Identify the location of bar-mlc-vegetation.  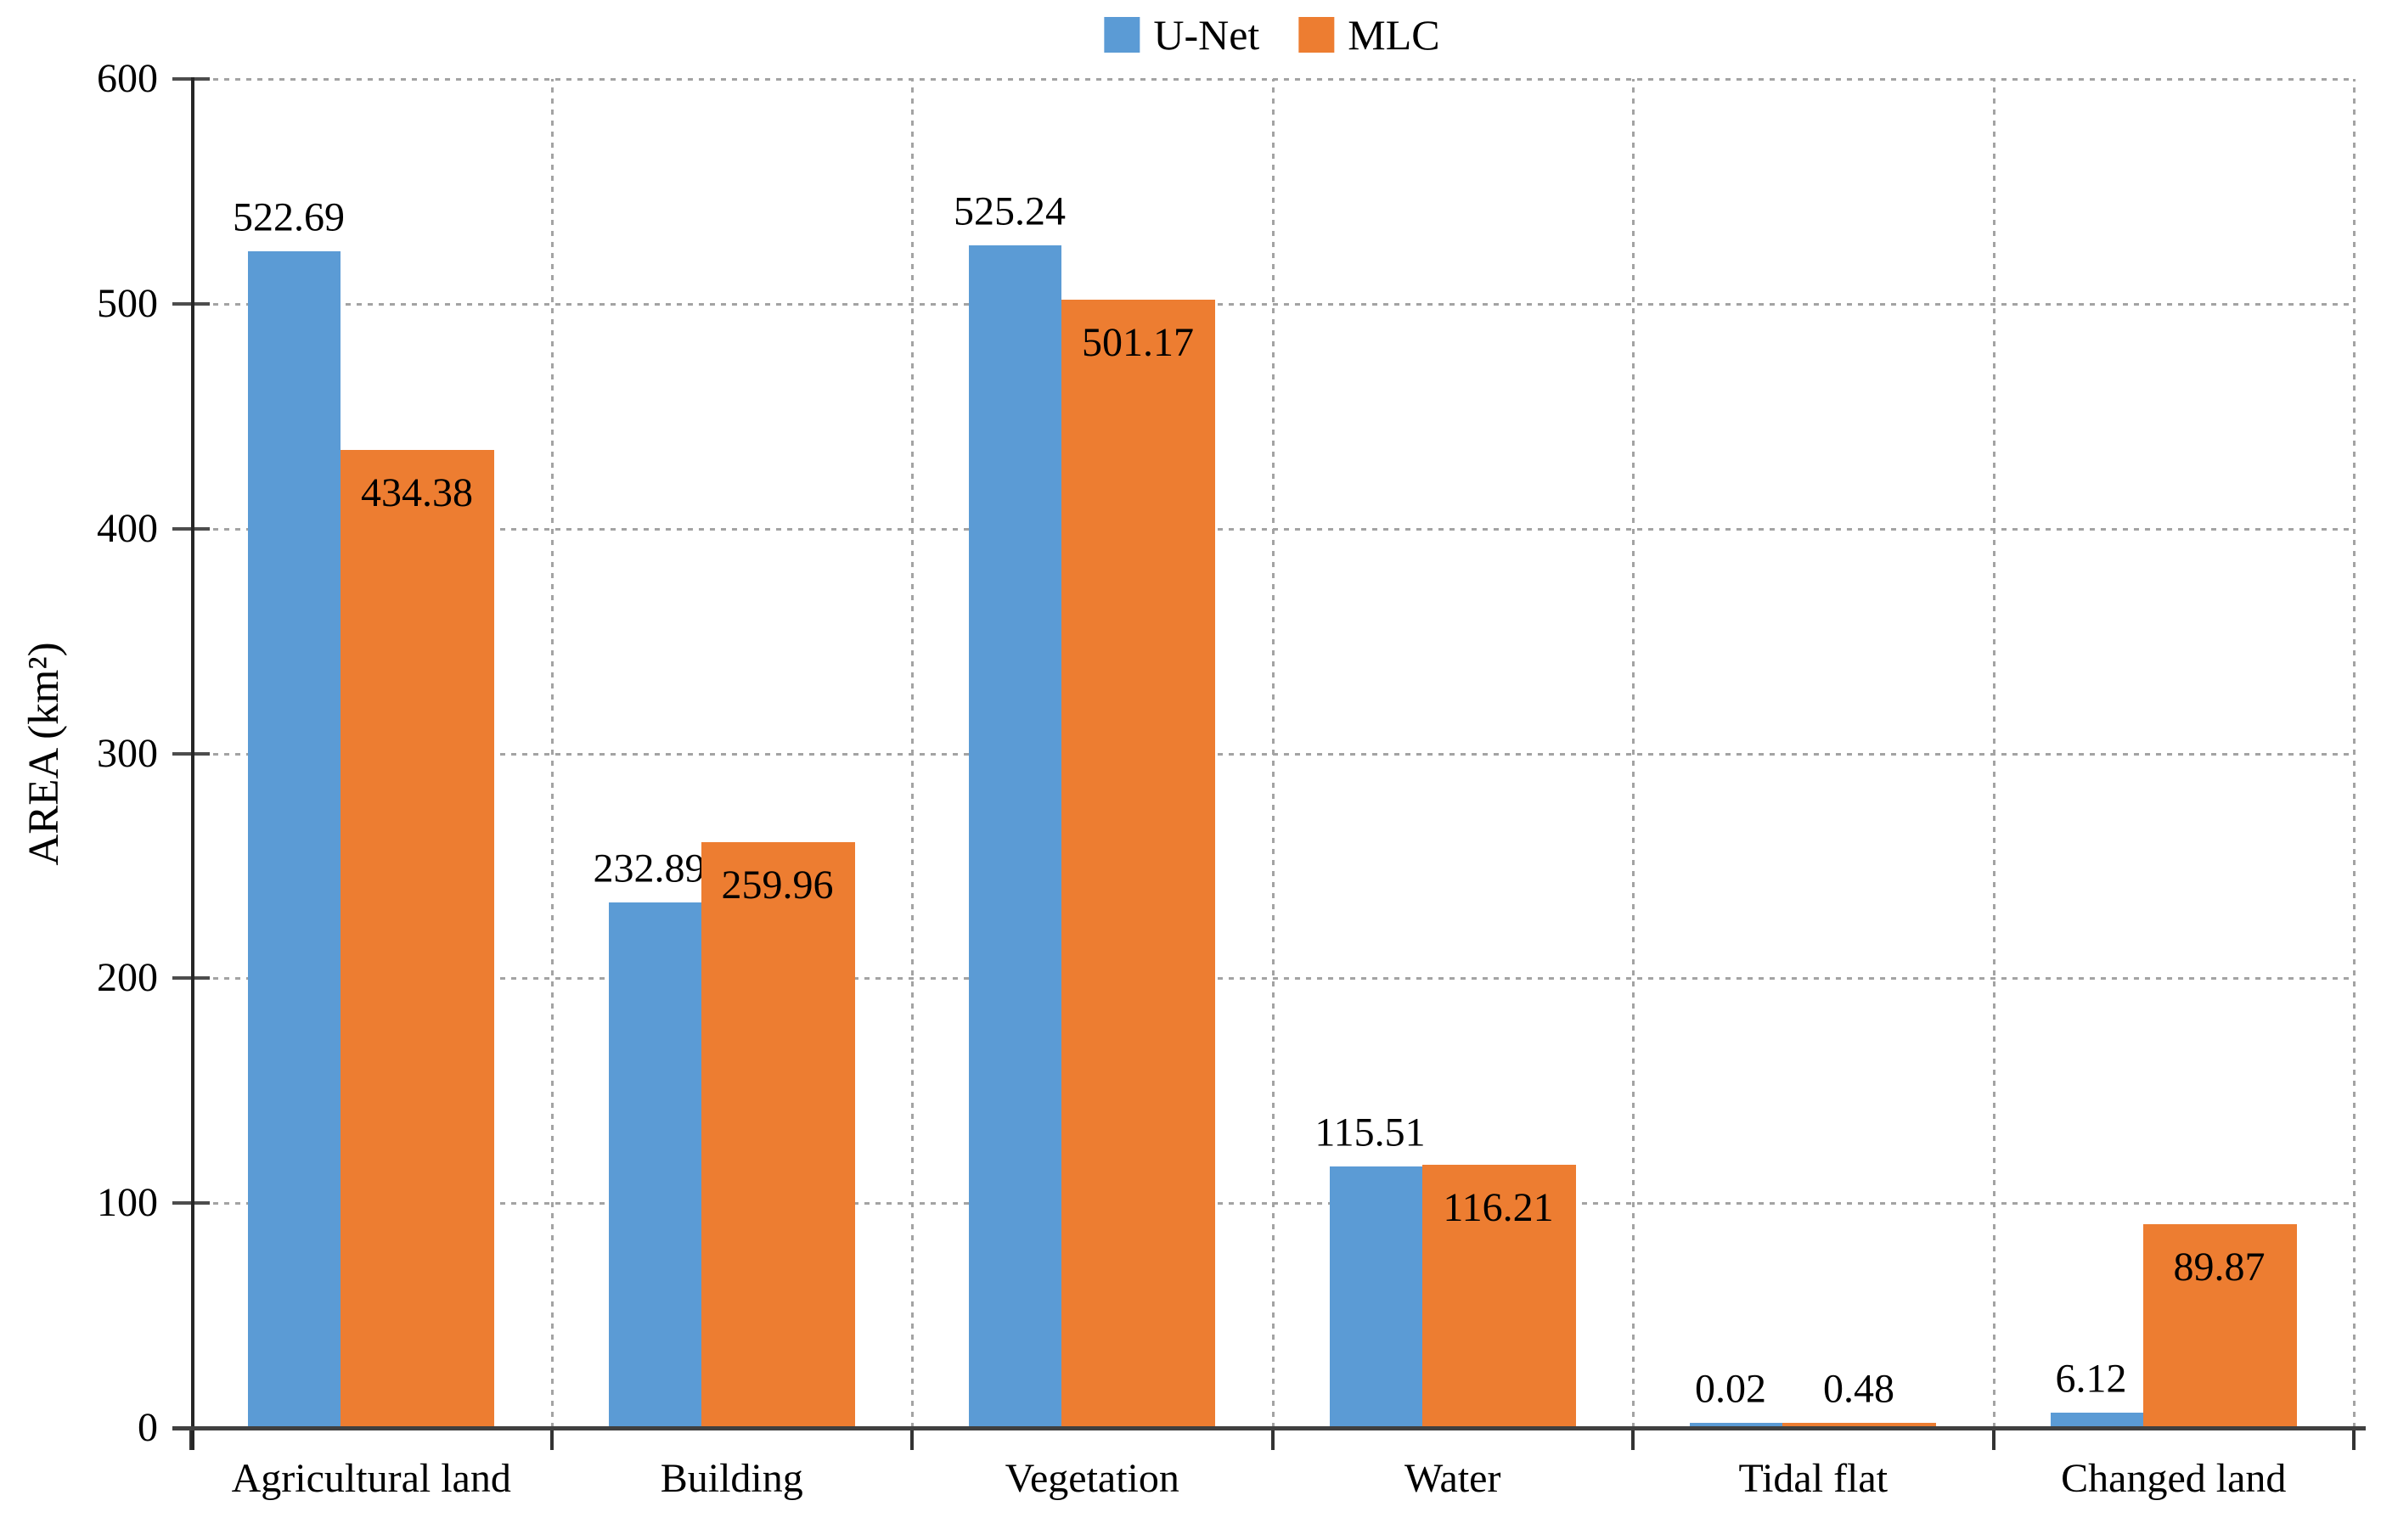
(1138, 862).